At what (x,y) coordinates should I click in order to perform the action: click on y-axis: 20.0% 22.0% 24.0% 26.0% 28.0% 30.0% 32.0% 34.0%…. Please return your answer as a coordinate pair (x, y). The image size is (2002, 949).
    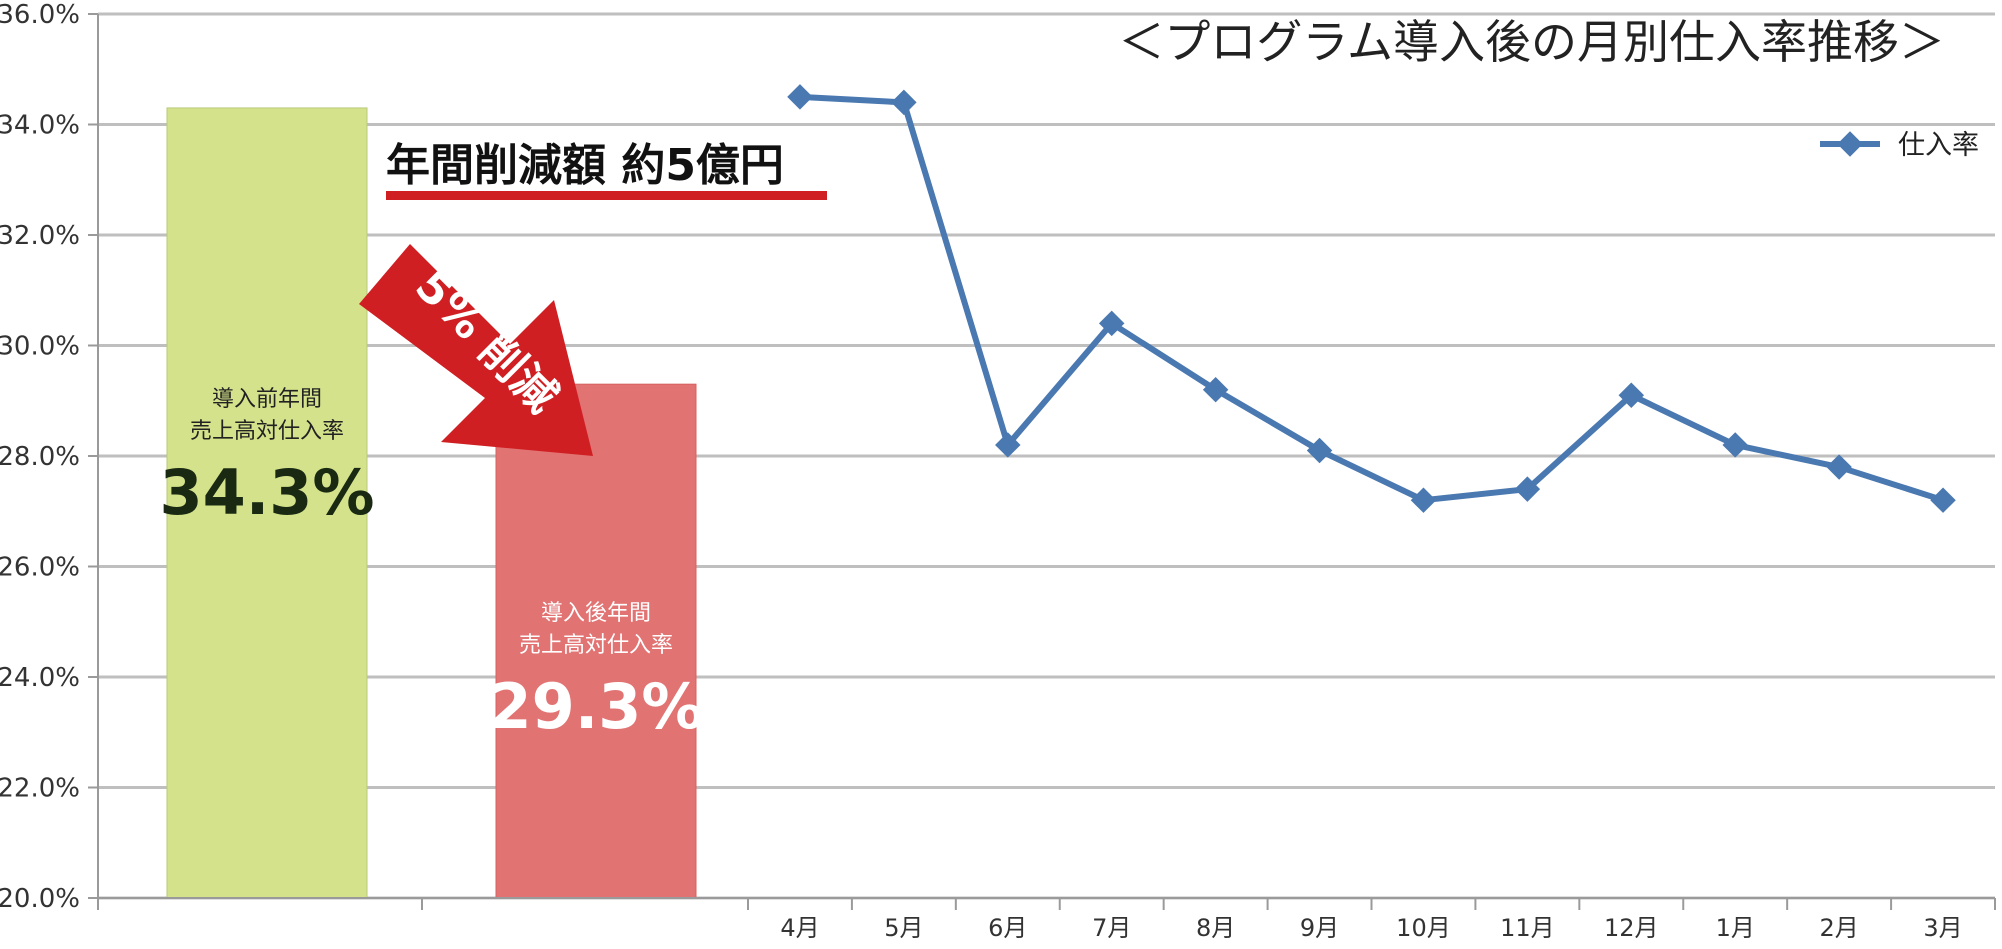
    Looking at the image, I should click on (49, 457).